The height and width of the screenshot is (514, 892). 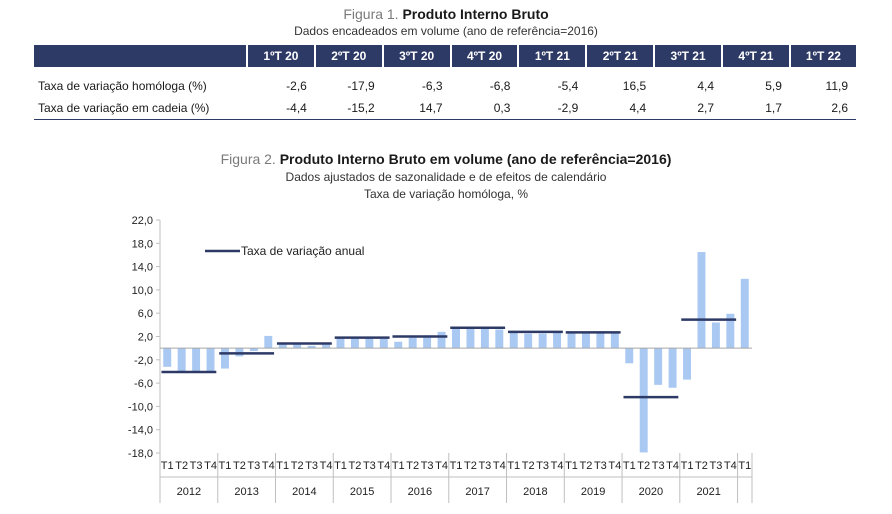 What do you see at coordinates (535, 492) in the screenshot?
I see `year-label: 2018` at bounding box center [535, 492].